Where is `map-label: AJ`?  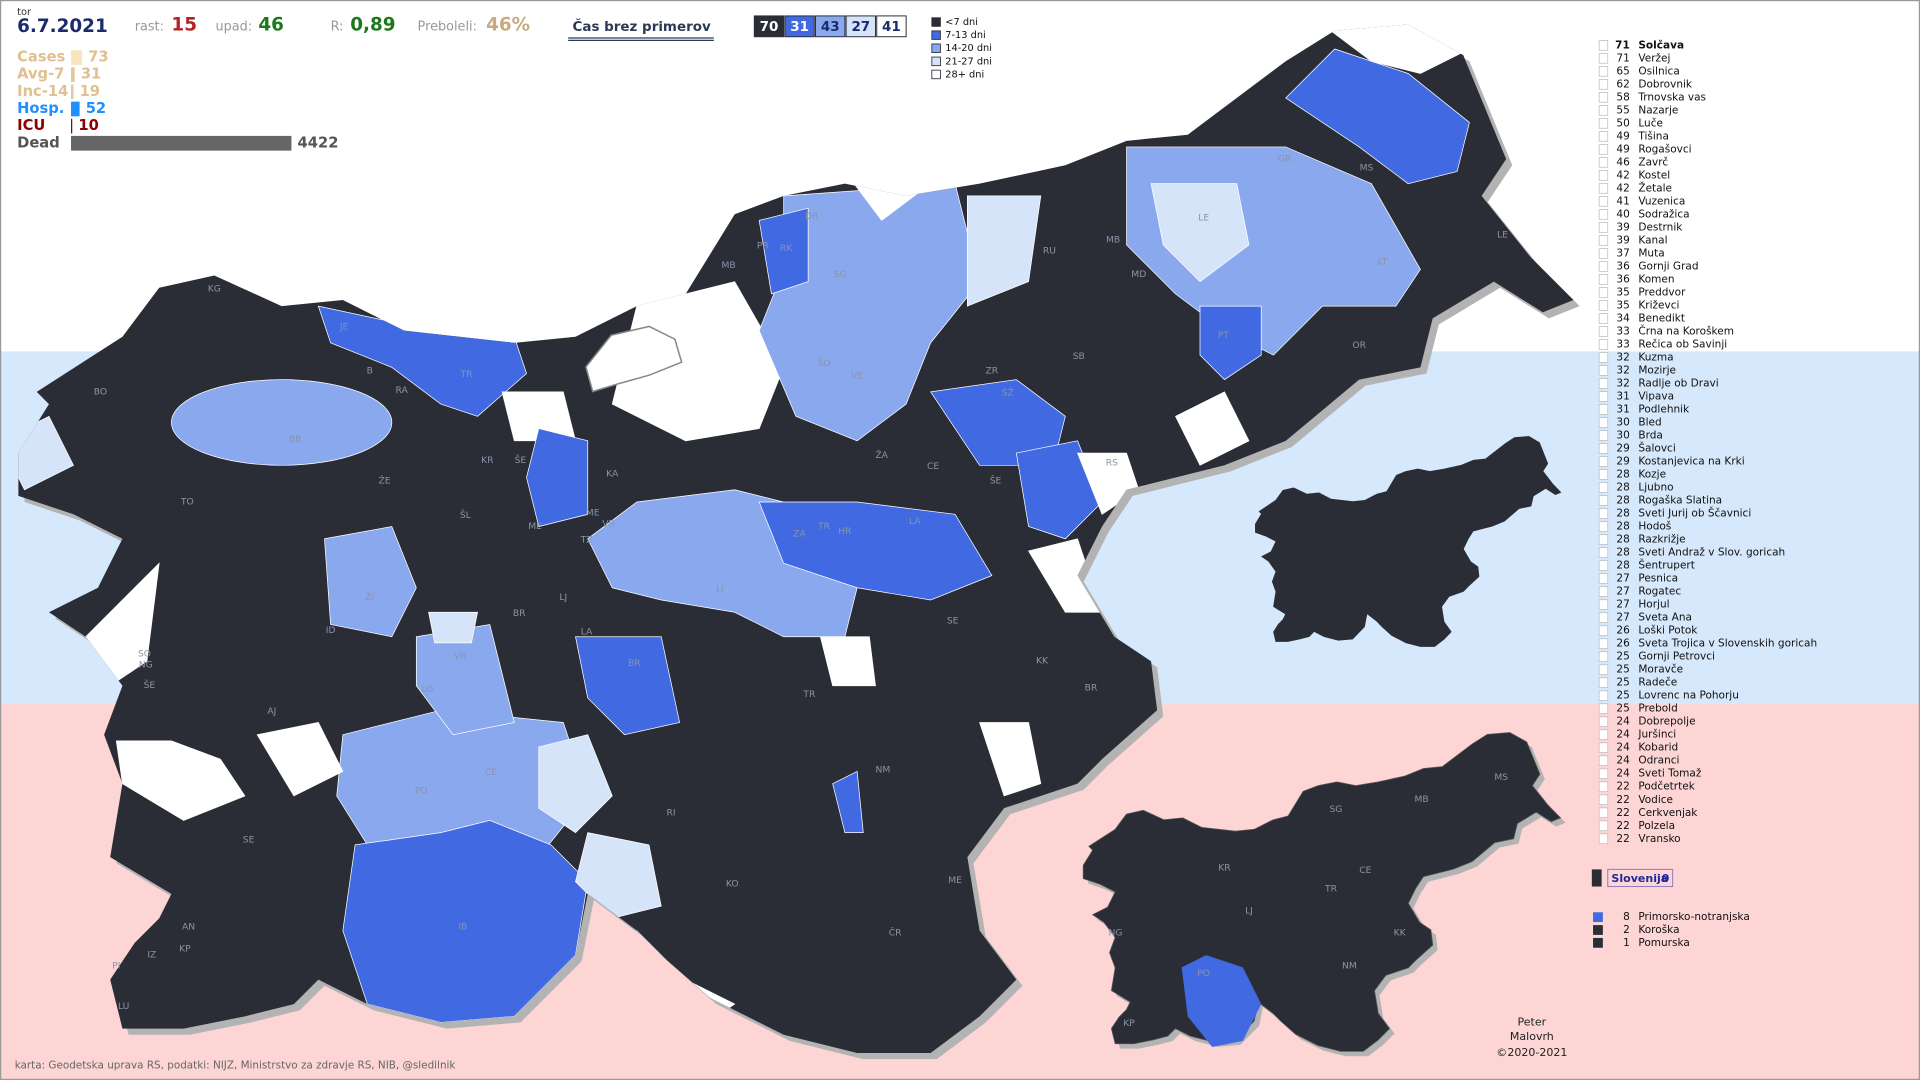
map-label: AJ is located at coordinates (271, 711).